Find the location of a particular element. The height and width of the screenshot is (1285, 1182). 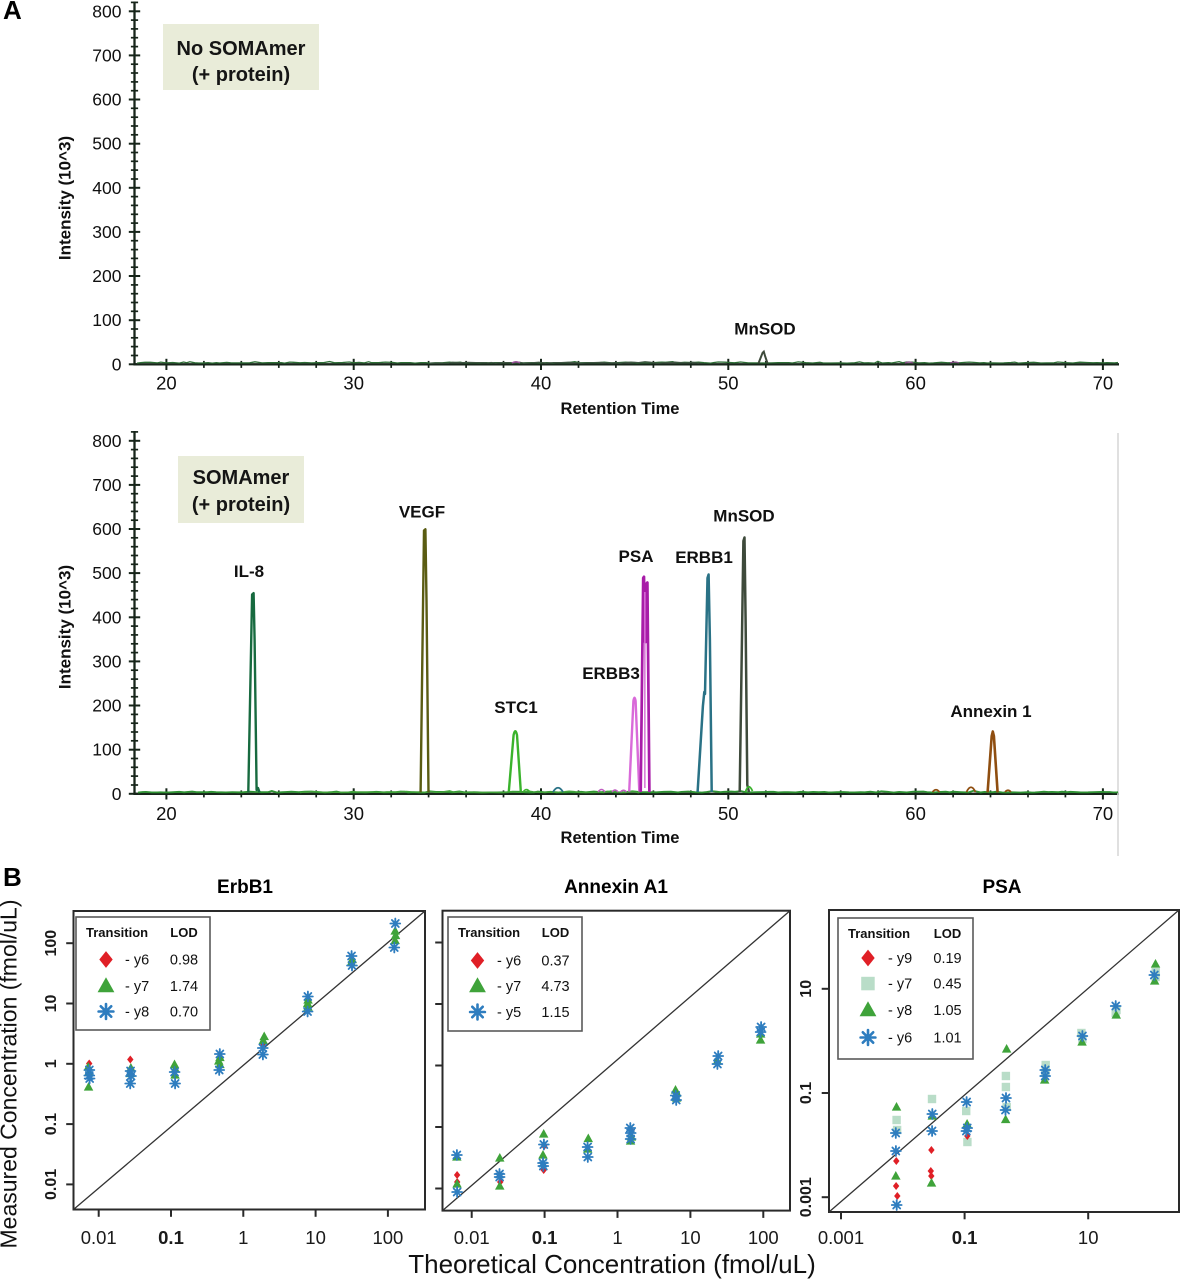

svg-text: Annexin 1 is located at coordinates (990, 711).